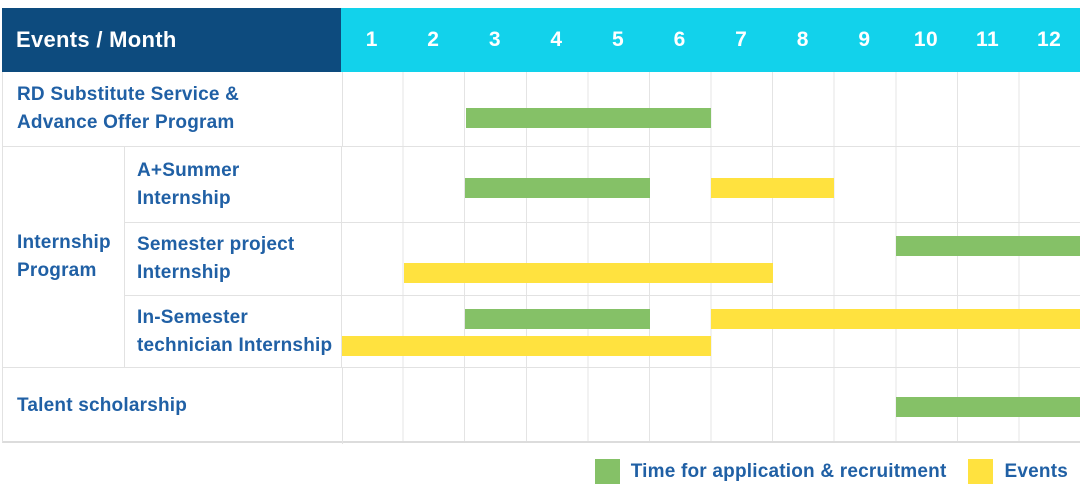 Image resolution: width=1080 pixels, height=494 pixels. What do you see at coordinates (987, 39) in the screenshot?
I see `month-header-11: 11` at bounding box center [987, 39].